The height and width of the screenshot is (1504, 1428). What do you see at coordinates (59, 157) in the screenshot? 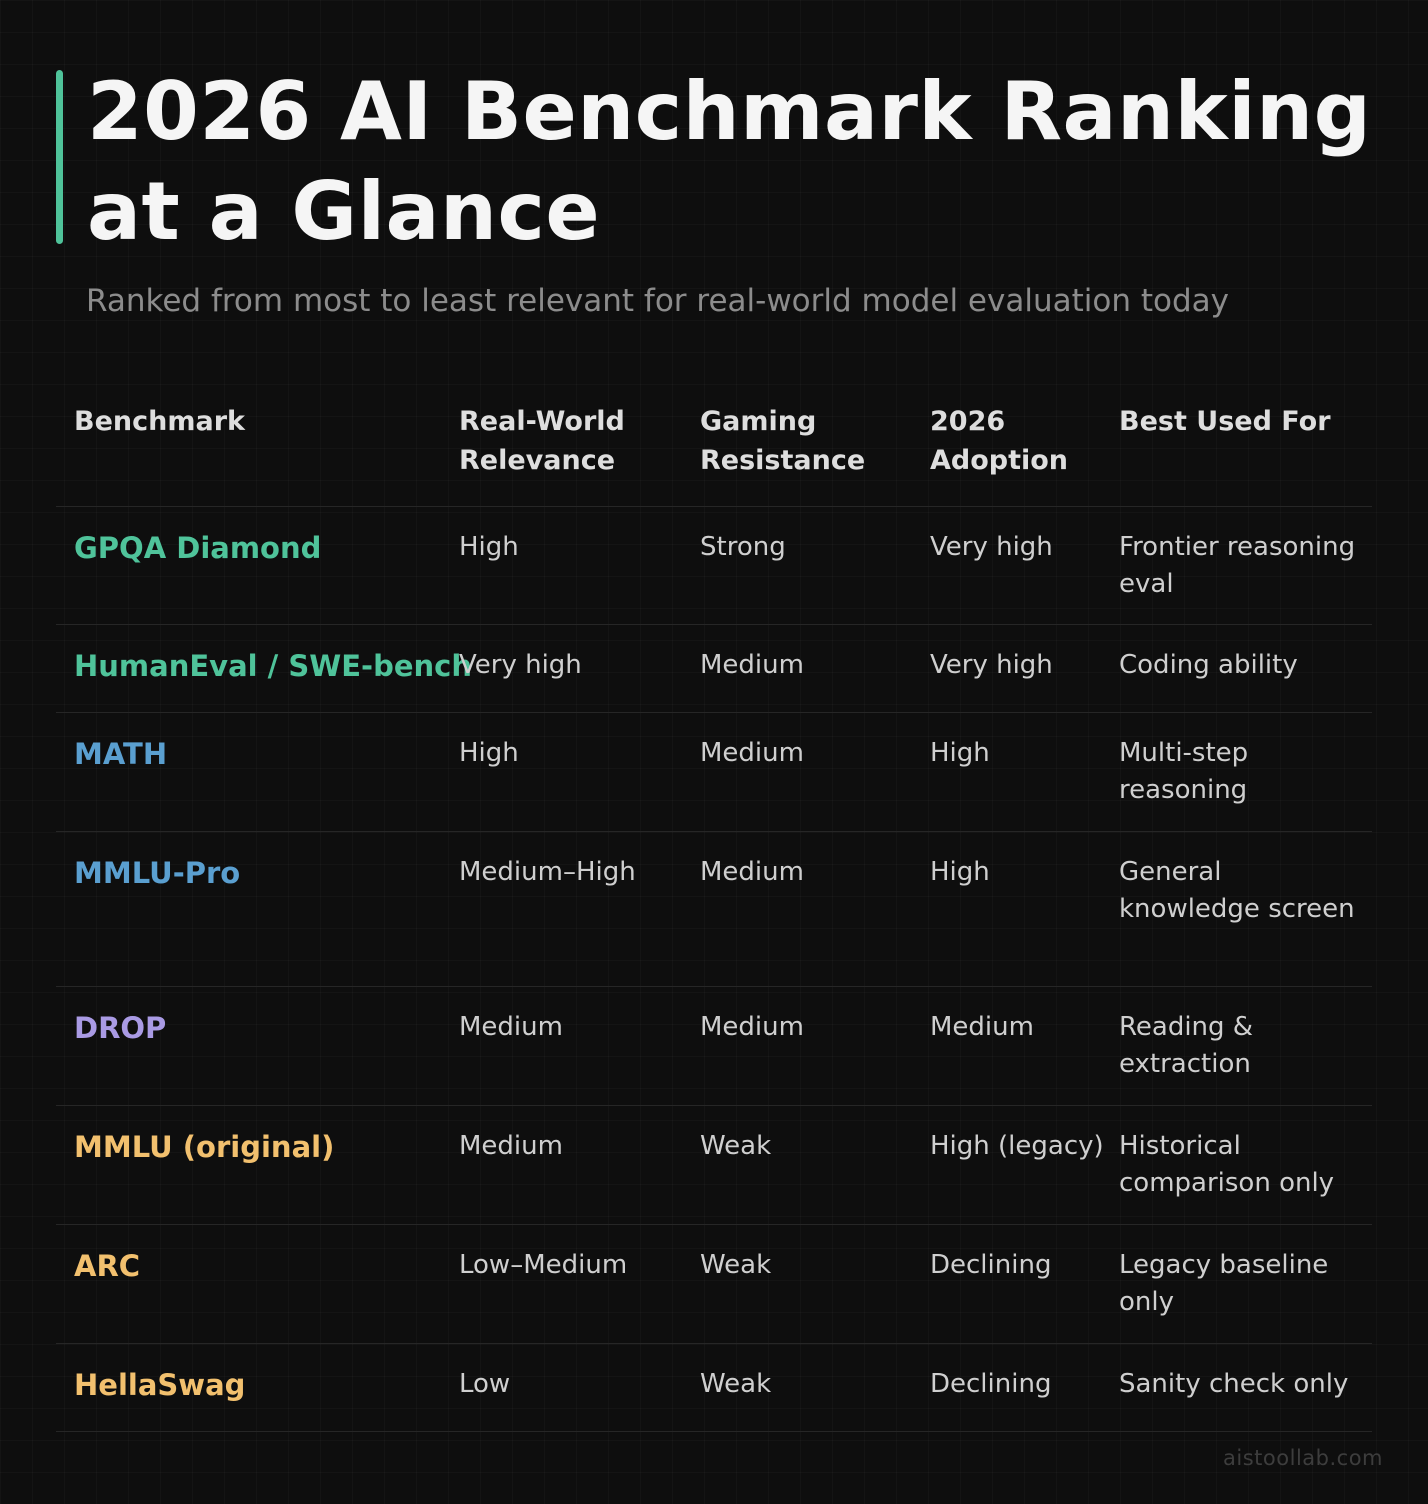
I see `title-accent-bar` at bounding box center [59, 157].